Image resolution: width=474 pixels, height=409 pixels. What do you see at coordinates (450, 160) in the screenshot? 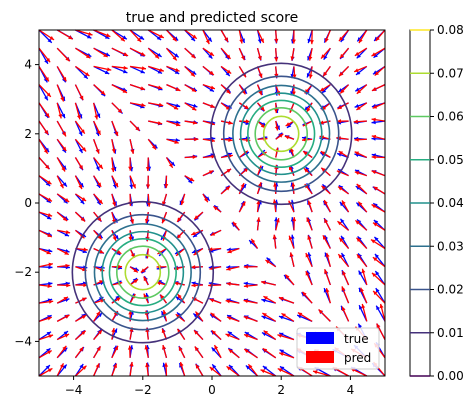
I see `colorbar-tick-label: 0.05` at bounding box center [450, 160].